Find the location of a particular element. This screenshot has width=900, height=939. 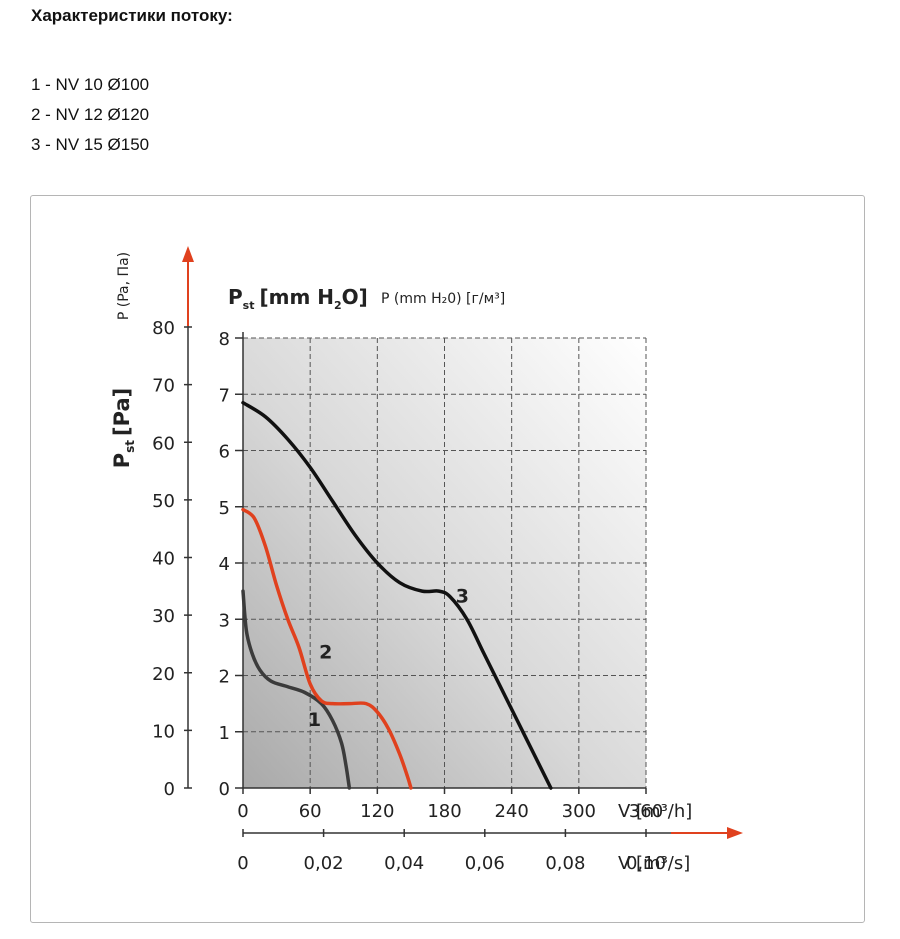

y-inner-tick-label: 1 is located at coordinates (224, 733).